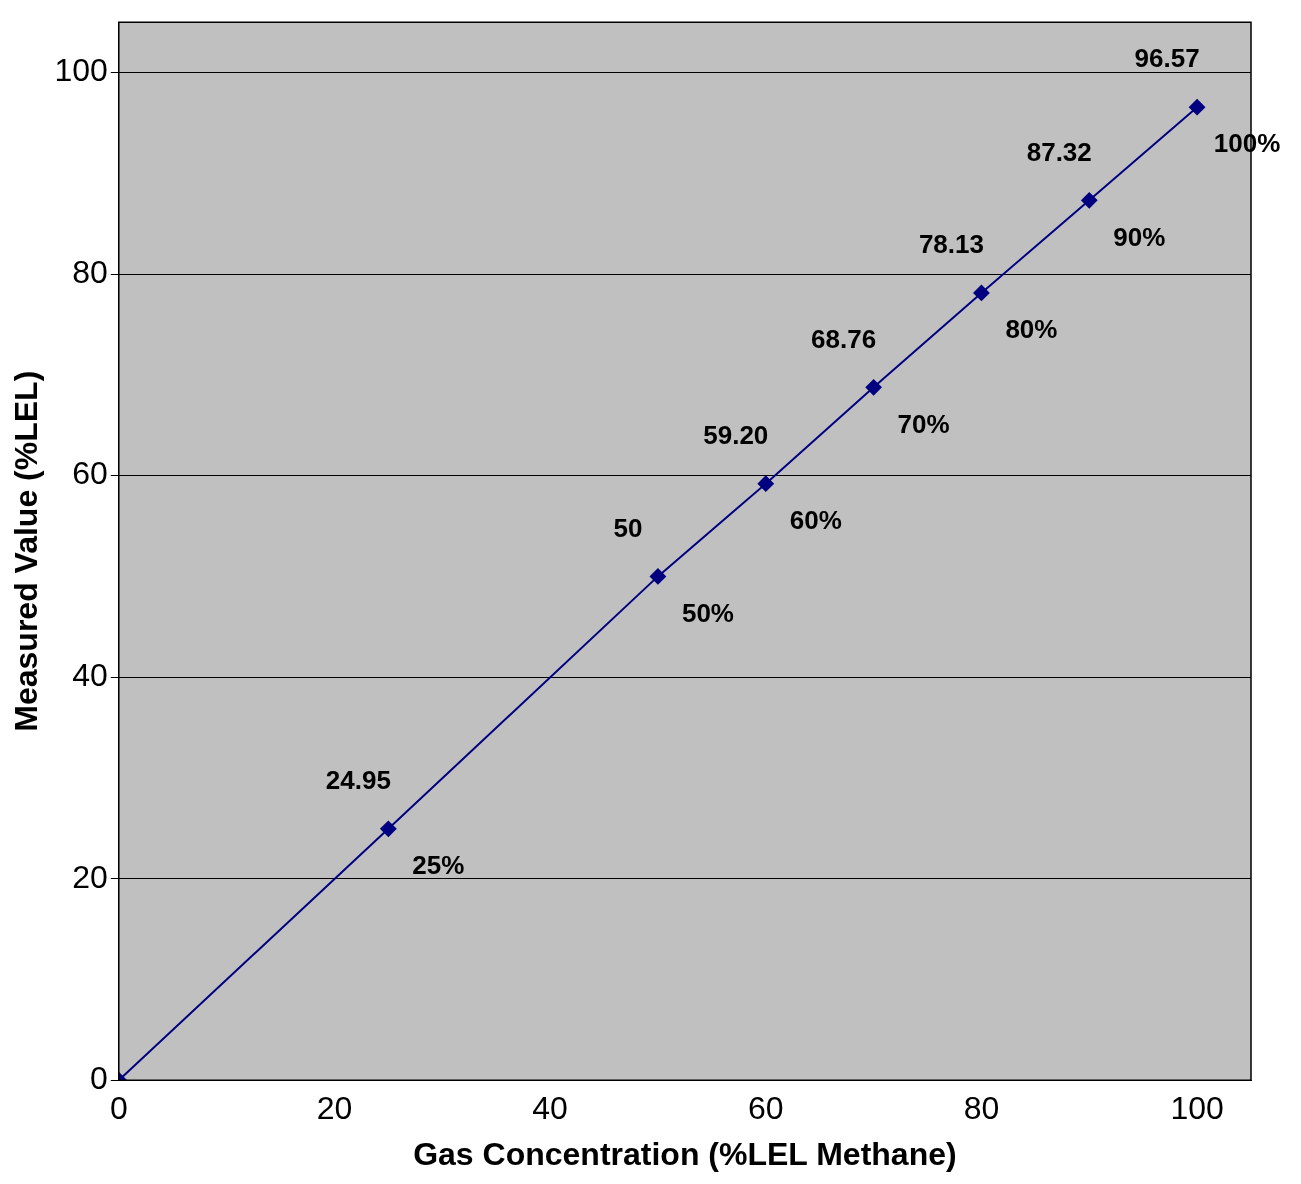 The width and height of the screenshot is (1301, 1184). I want to click on annotation: 80%, so click(1031, 329).